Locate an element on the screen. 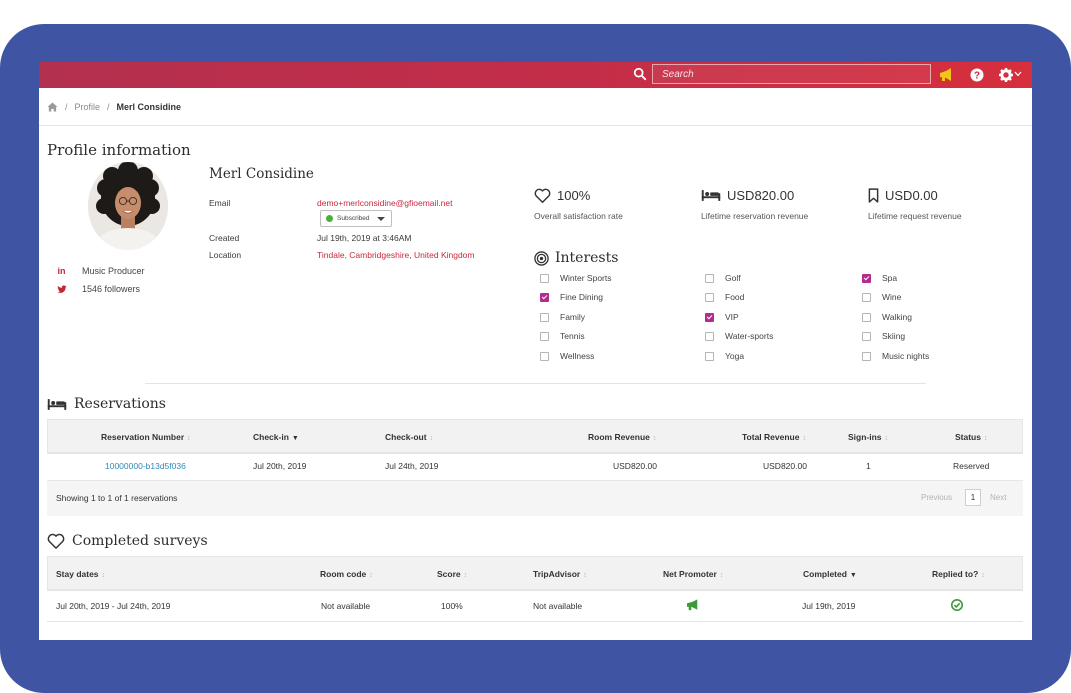 The width and height of the screenshot is (1071, 693). interest-checkbox: Yoga is located at coordinates (724, 356).